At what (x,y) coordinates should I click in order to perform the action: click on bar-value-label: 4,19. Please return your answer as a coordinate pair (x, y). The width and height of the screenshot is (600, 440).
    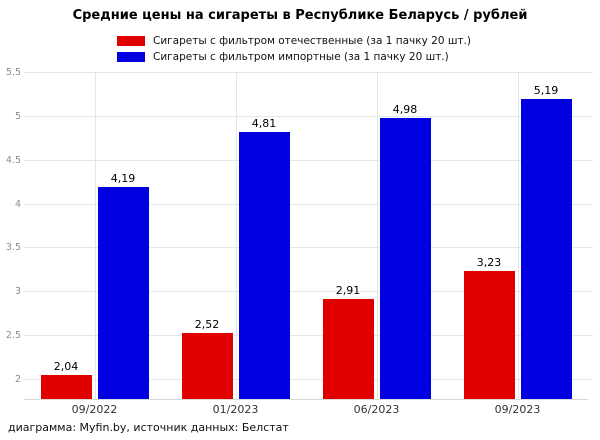
    Looking at the image, I should click on (123, 178).